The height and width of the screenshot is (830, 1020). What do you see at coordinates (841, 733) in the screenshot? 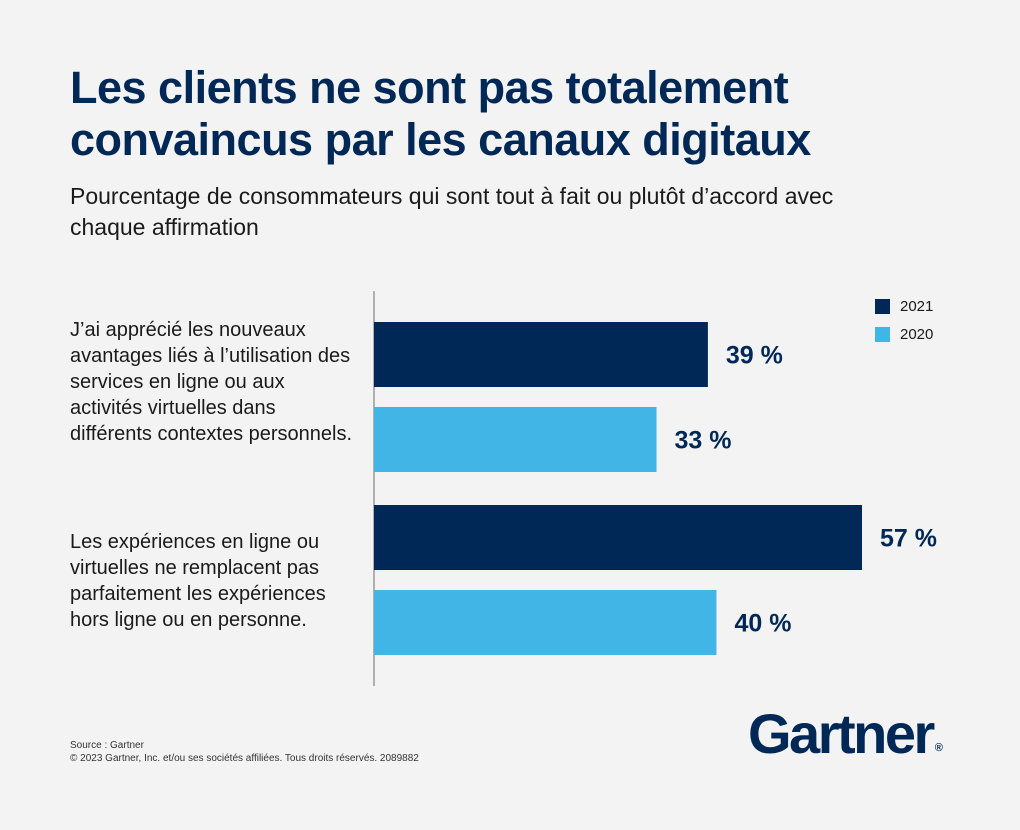
I see `logo-text: Gartner` at bounding box center [841, 733].